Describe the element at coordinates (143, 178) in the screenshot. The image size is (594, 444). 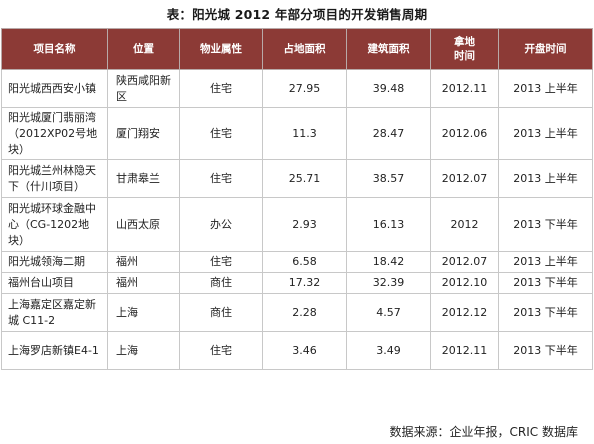
I see `cell-location: 甘肃皋兰` at that location.